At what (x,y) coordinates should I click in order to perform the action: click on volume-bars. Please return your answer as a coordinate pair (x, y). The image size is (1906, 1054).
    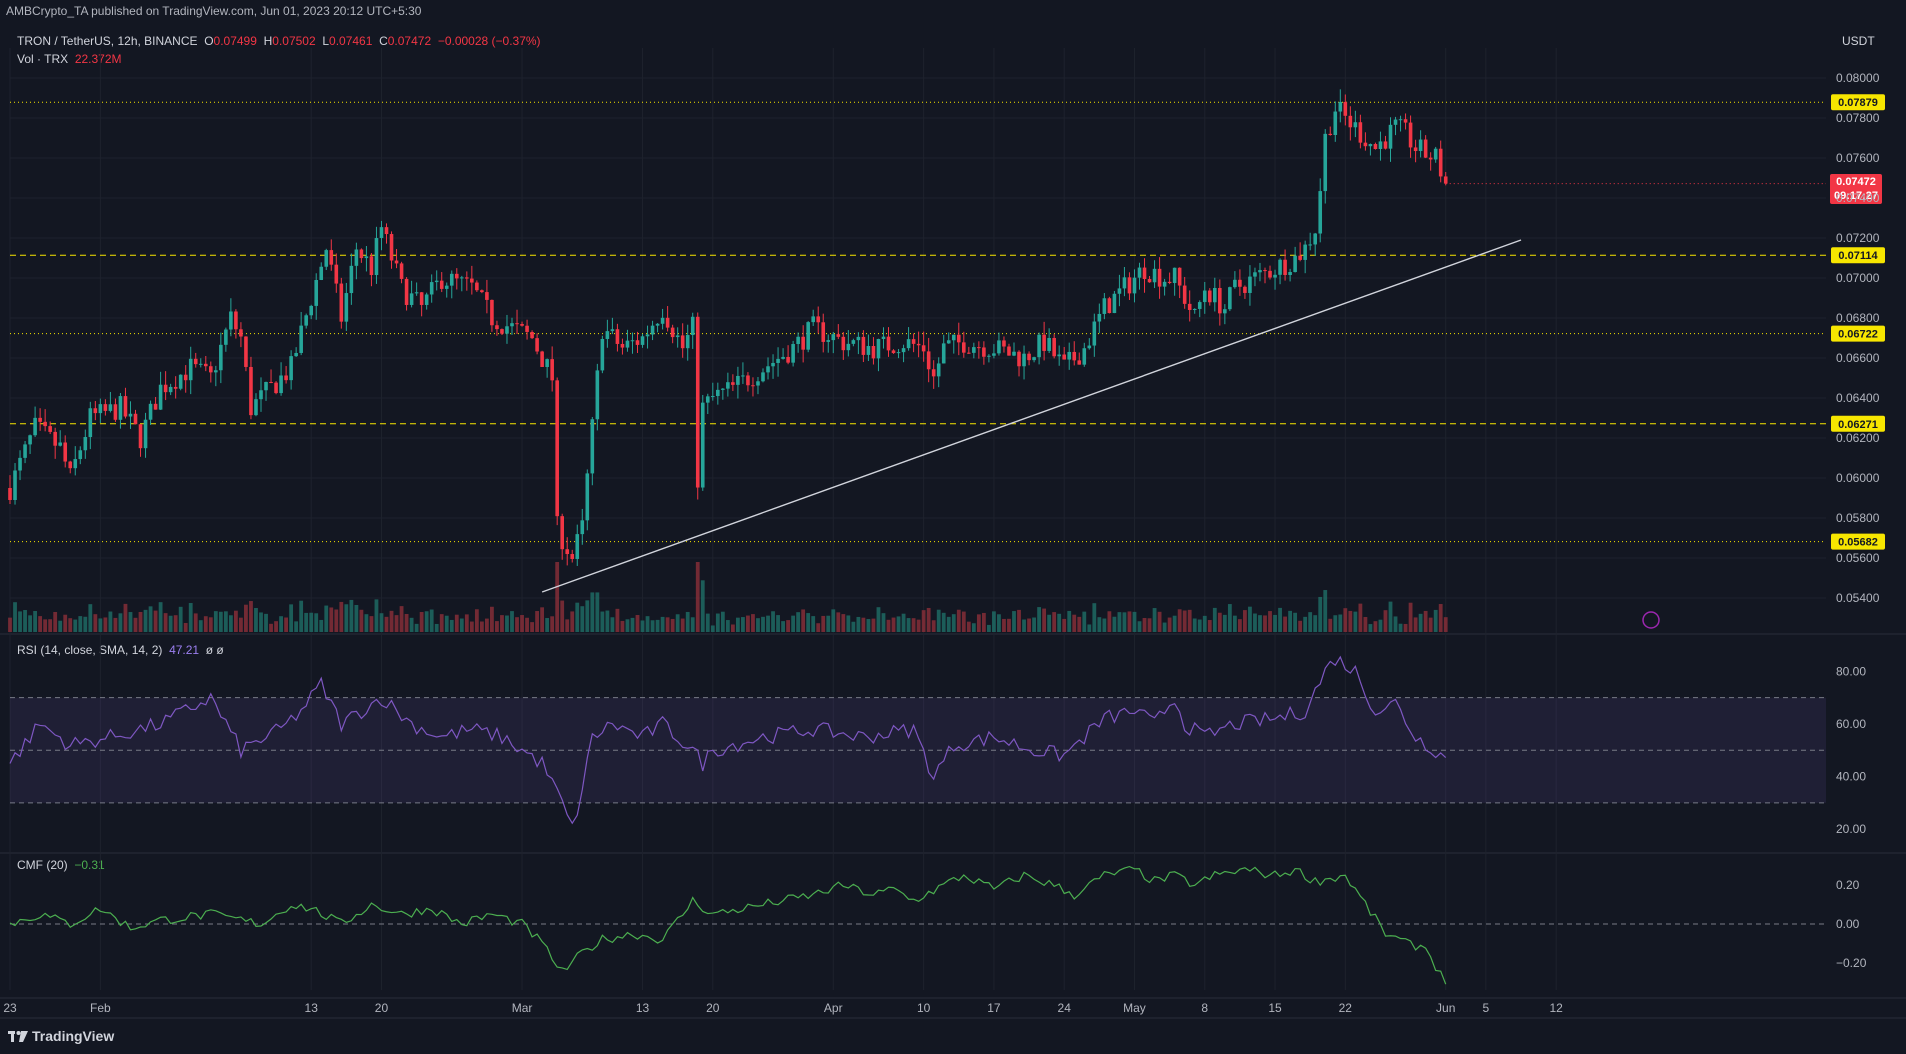
    Looking at the image, I should click on (728, 597).